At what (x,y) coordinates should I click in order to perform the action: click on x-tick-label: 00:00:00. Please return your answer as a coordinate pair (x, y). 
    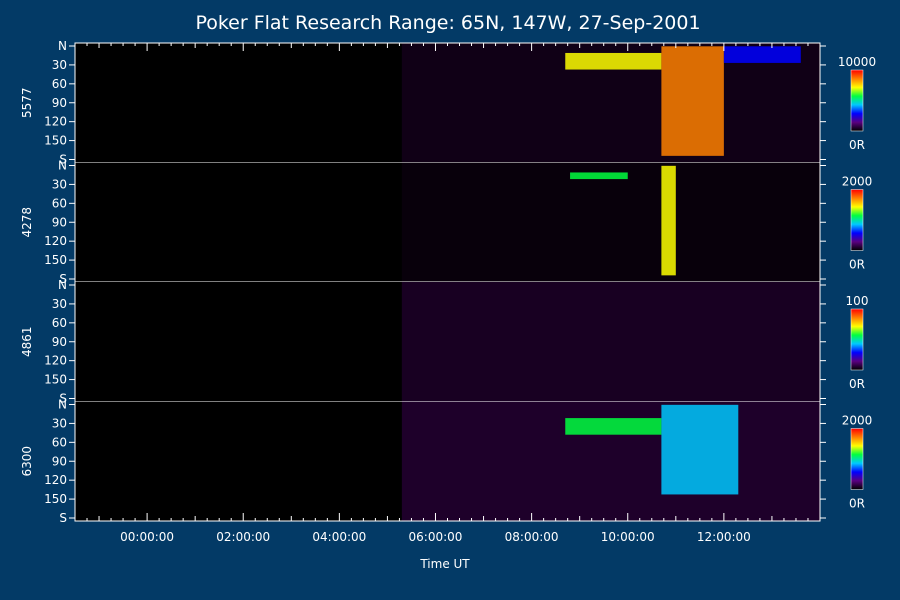
    Looking at the image, I should click on (147, 537).